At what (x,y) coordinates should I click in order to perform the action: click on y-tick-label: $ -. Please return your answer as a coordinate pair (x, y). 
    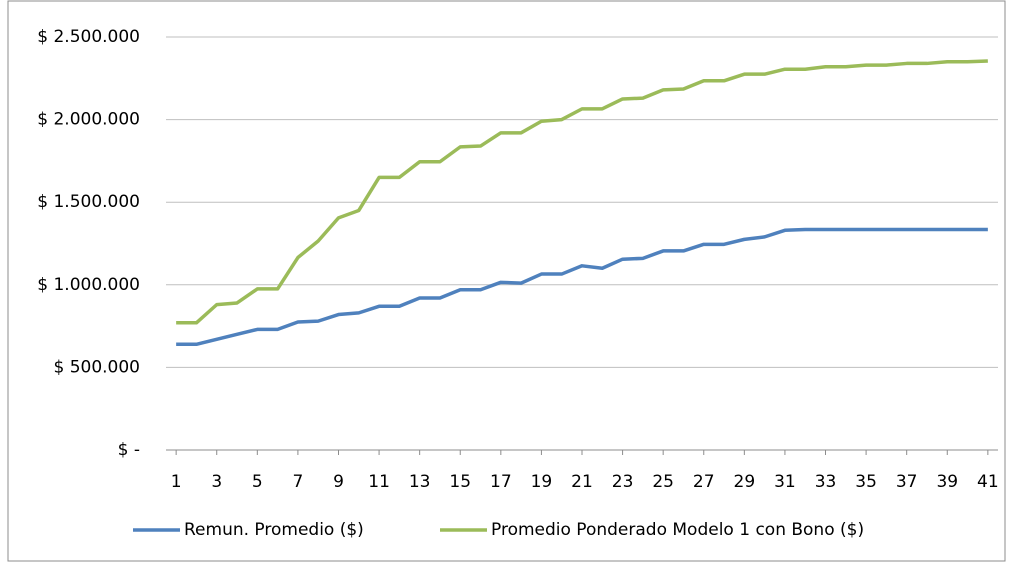
    Looking at the image, I should click on (129, 450).